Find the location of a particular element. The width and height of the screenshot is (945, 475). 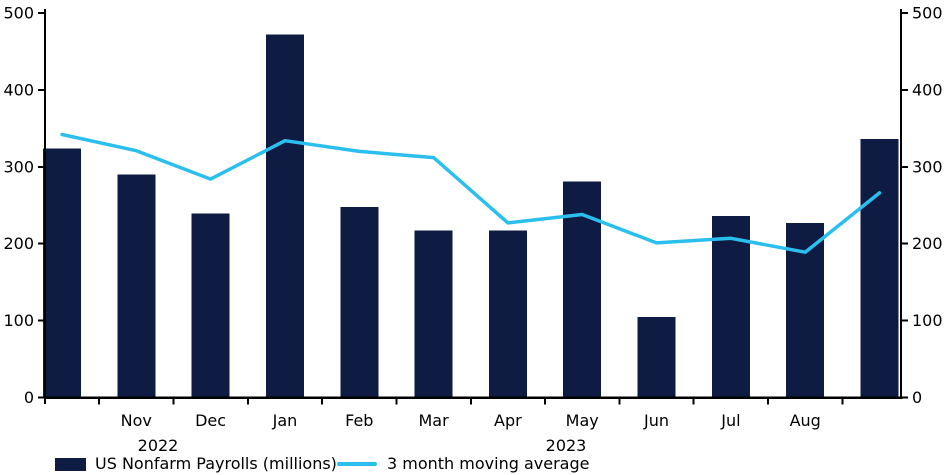

x-axis-month-label-jul: Jul is located at coordinates (730, 420).